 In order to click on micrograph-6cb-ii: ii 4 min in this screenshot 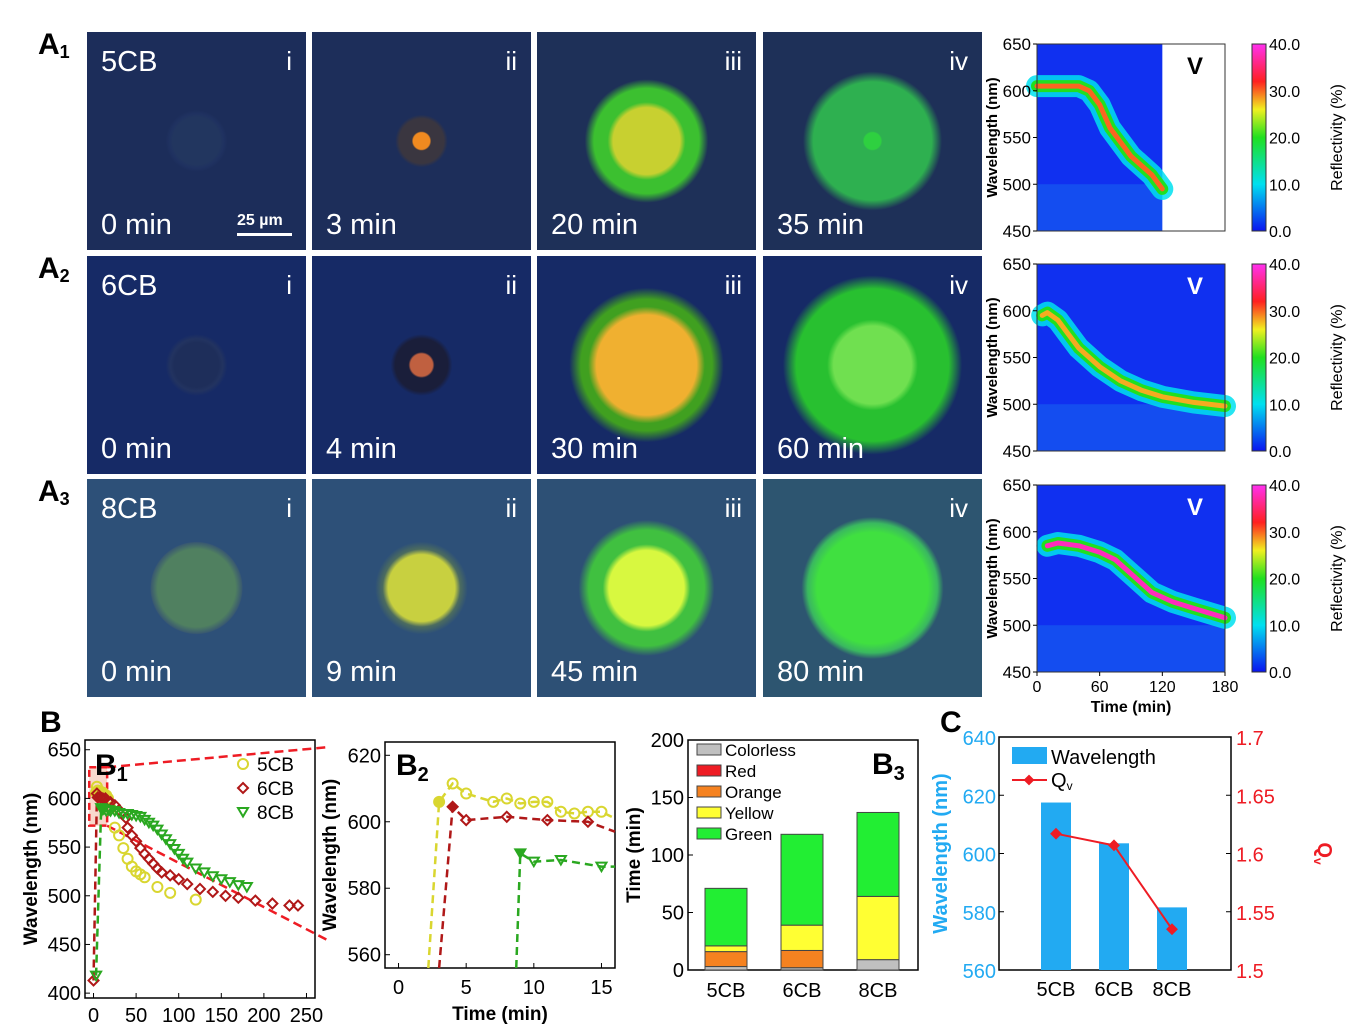, I will do `click(421, 365)`.